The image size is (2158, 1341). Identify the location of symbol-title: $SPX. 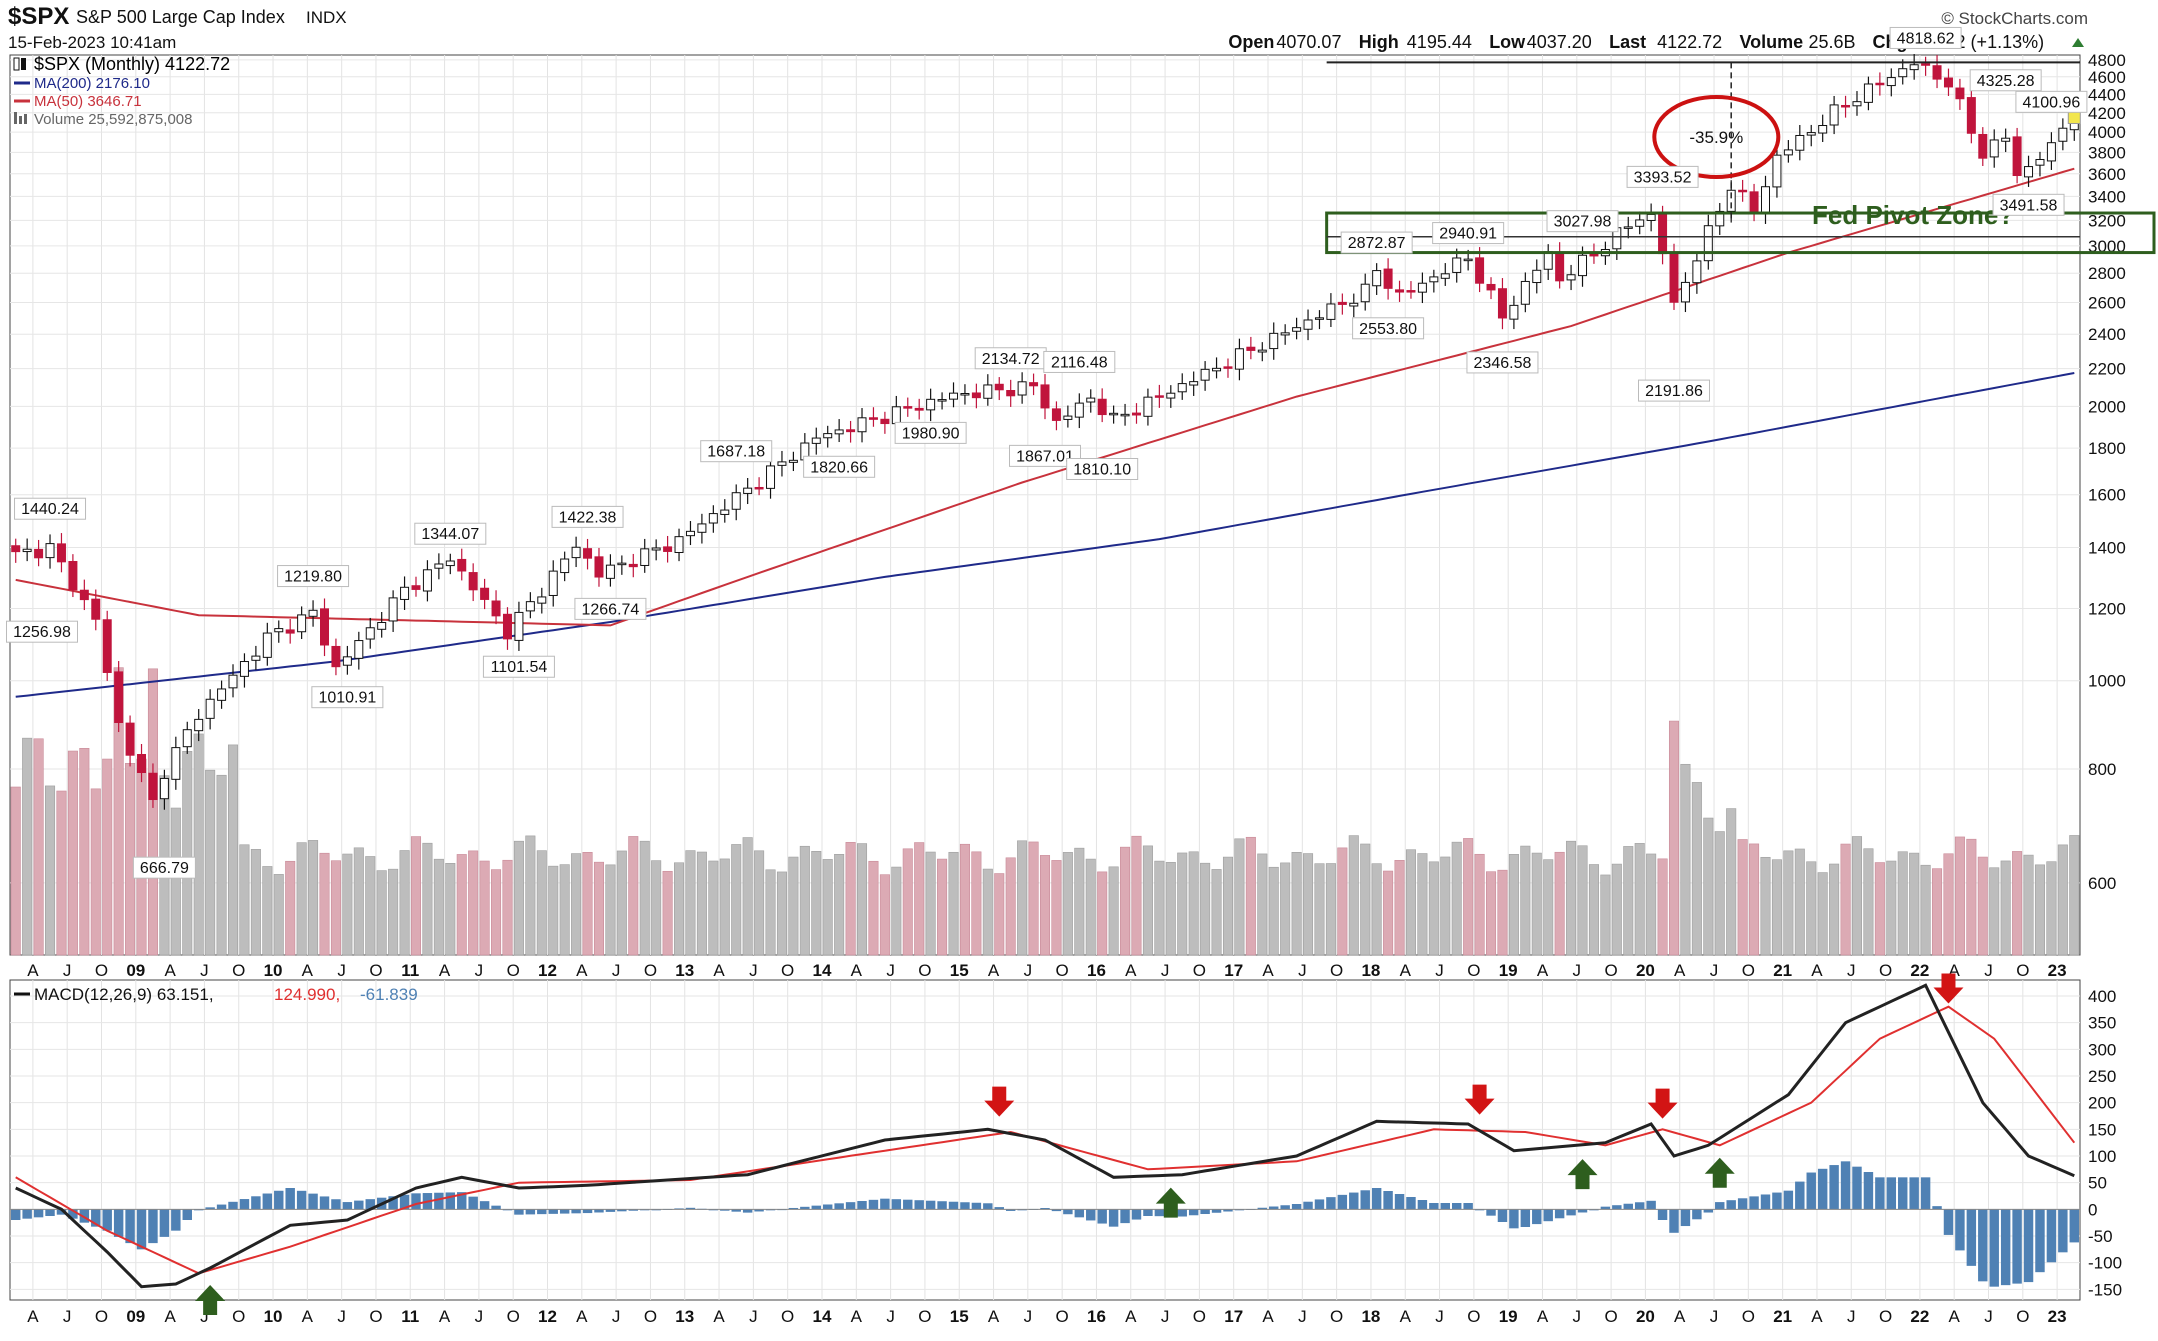
(38, 16).